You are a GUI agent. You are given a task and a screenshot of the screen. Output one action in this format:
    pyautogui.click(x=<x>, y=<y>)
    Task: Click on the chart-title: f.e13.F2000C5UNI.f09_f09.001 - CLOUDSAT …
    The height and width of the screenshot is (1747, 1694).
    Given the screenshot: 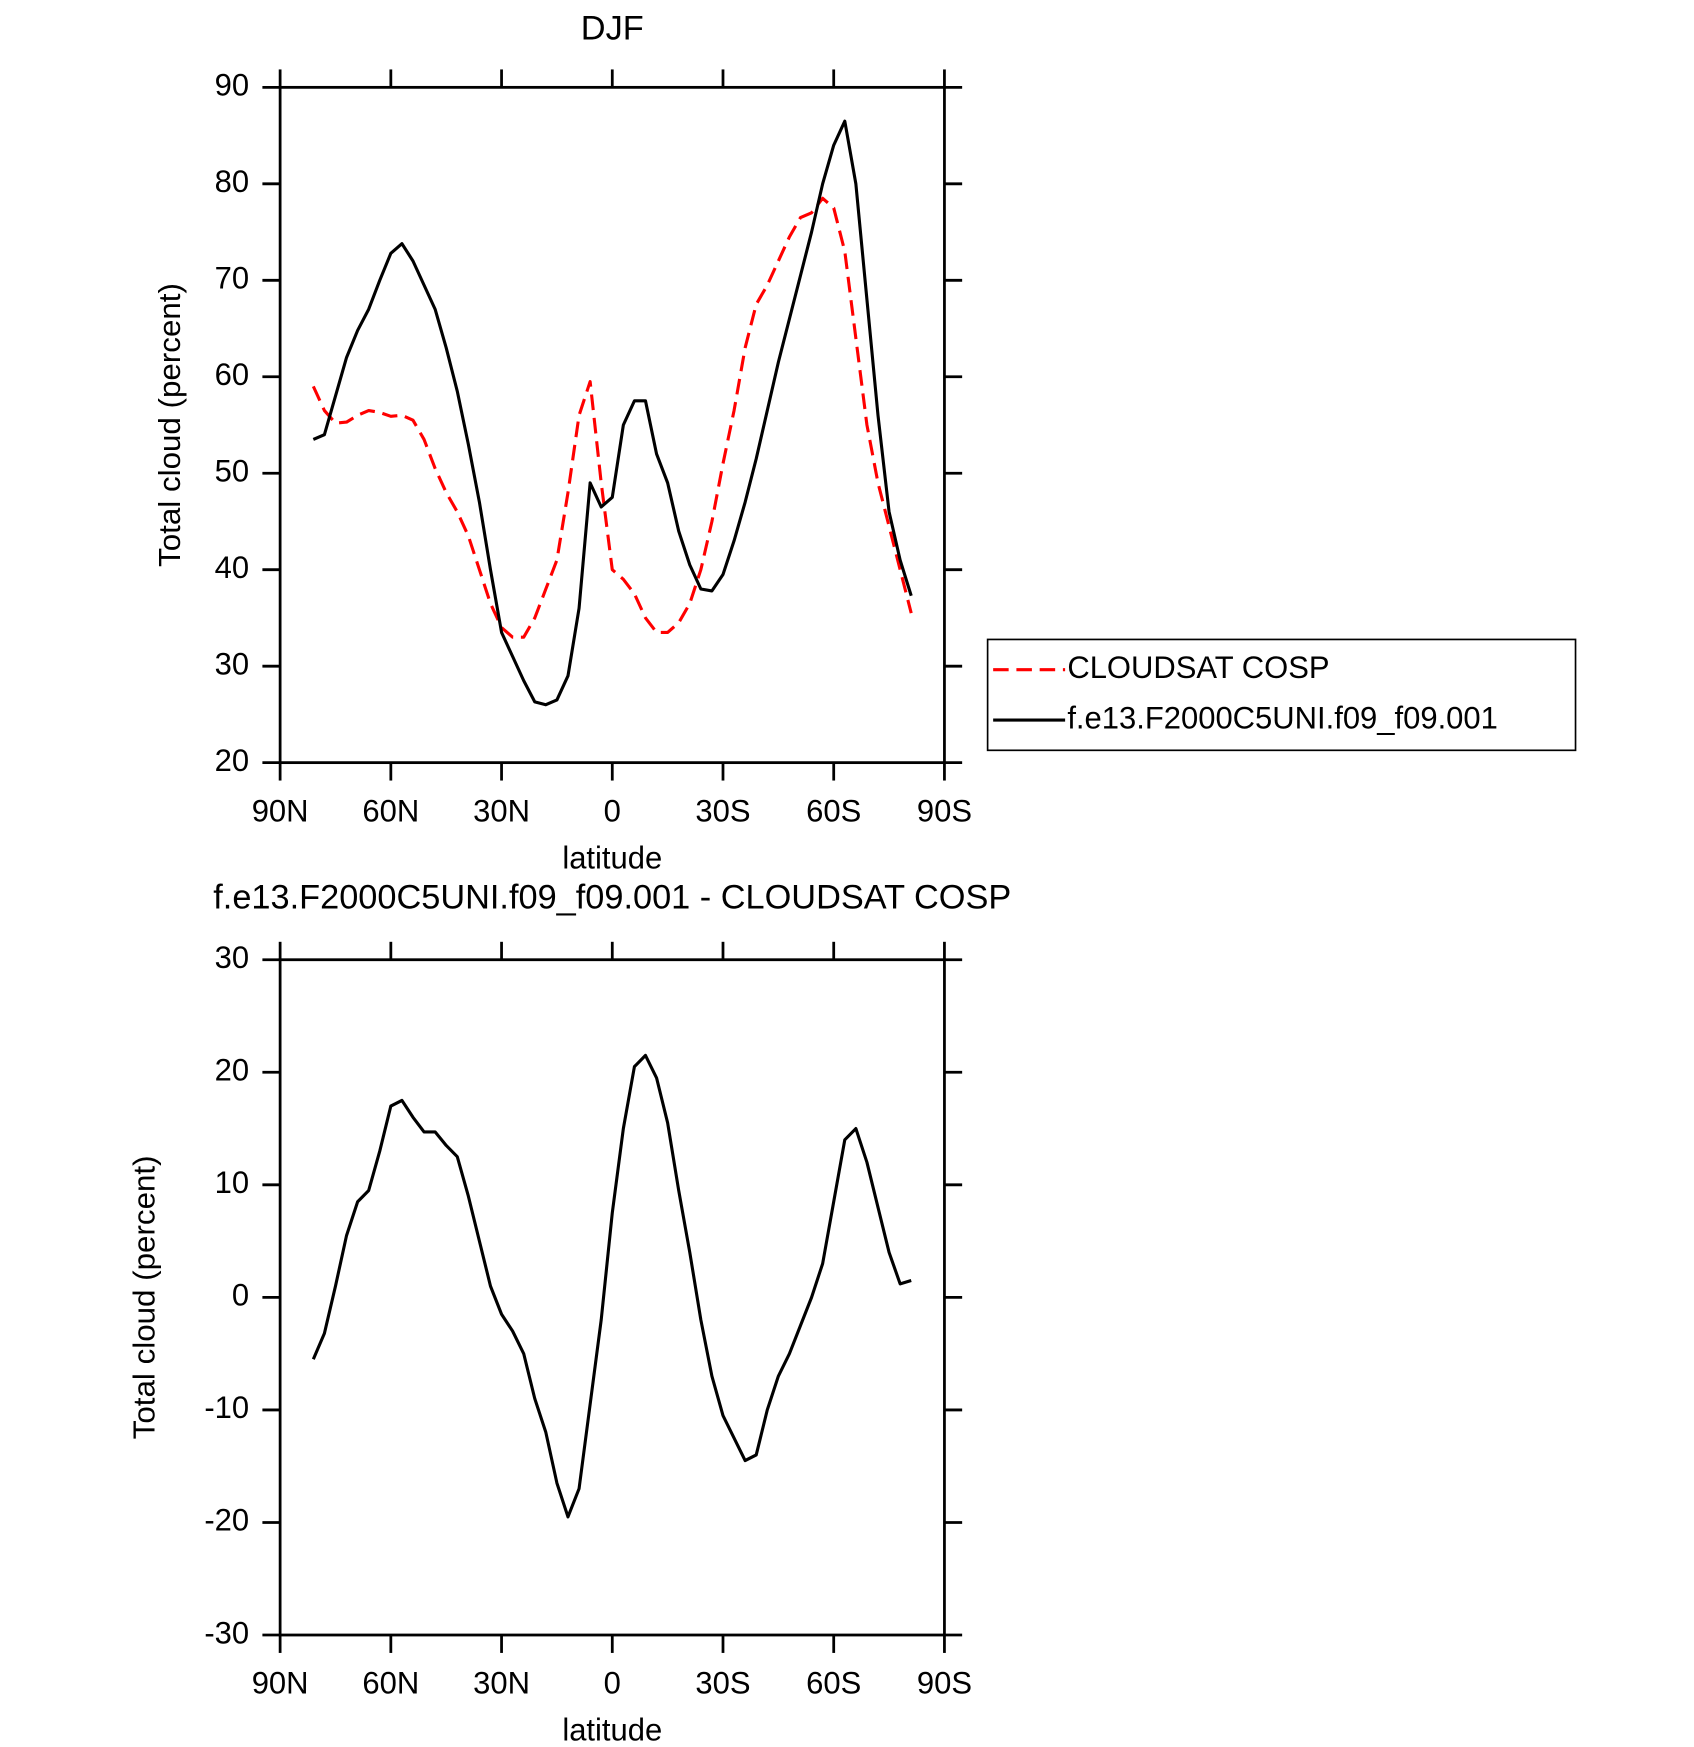 What is the action you would take?
    pyautogui.click(x=612, y=897)
    